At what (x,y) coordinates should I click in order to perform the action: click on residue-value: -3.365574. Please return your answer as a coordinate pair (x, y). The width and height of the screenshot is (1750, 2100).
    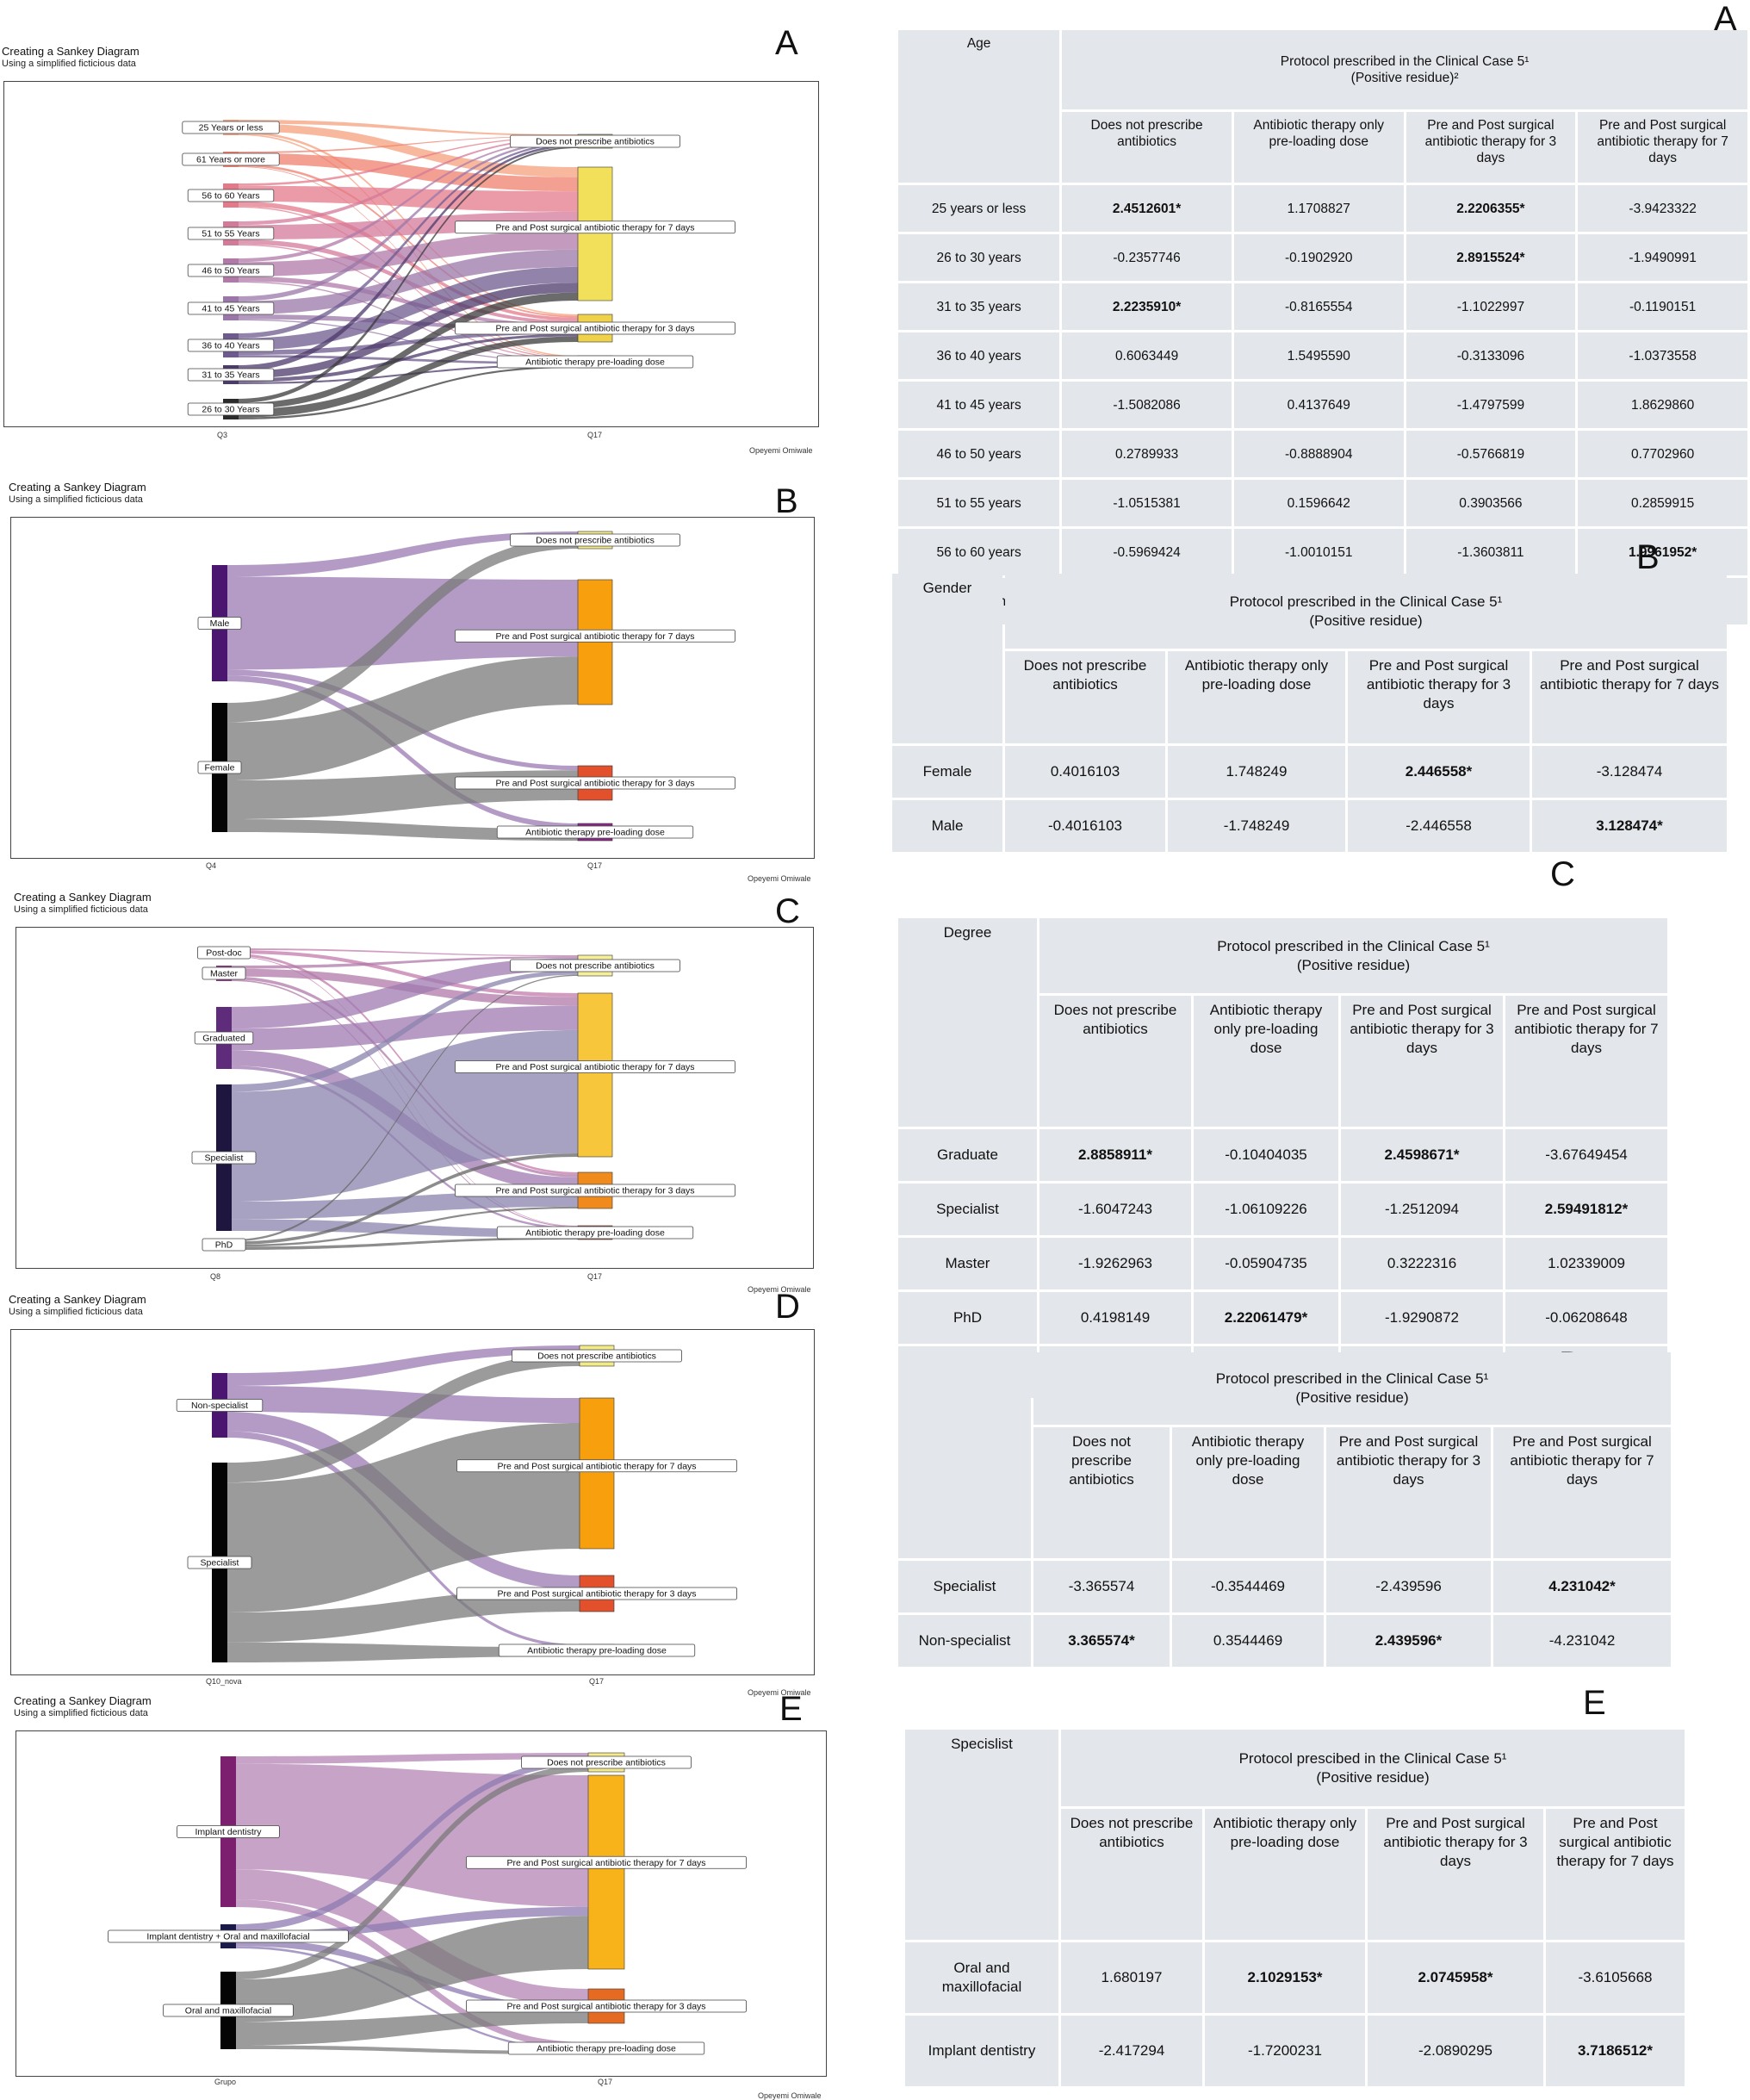
    Looking at the image, I should click on (1101, 1586).